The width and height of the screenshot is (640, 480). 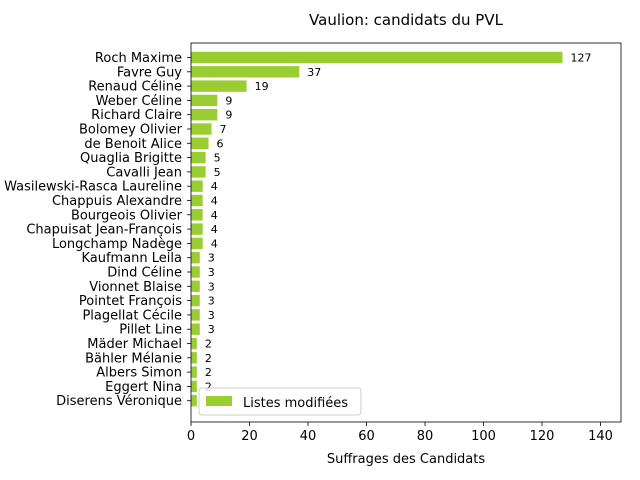 I want to click on legend-label: Listes modifiées, so click(x=295, y=403).